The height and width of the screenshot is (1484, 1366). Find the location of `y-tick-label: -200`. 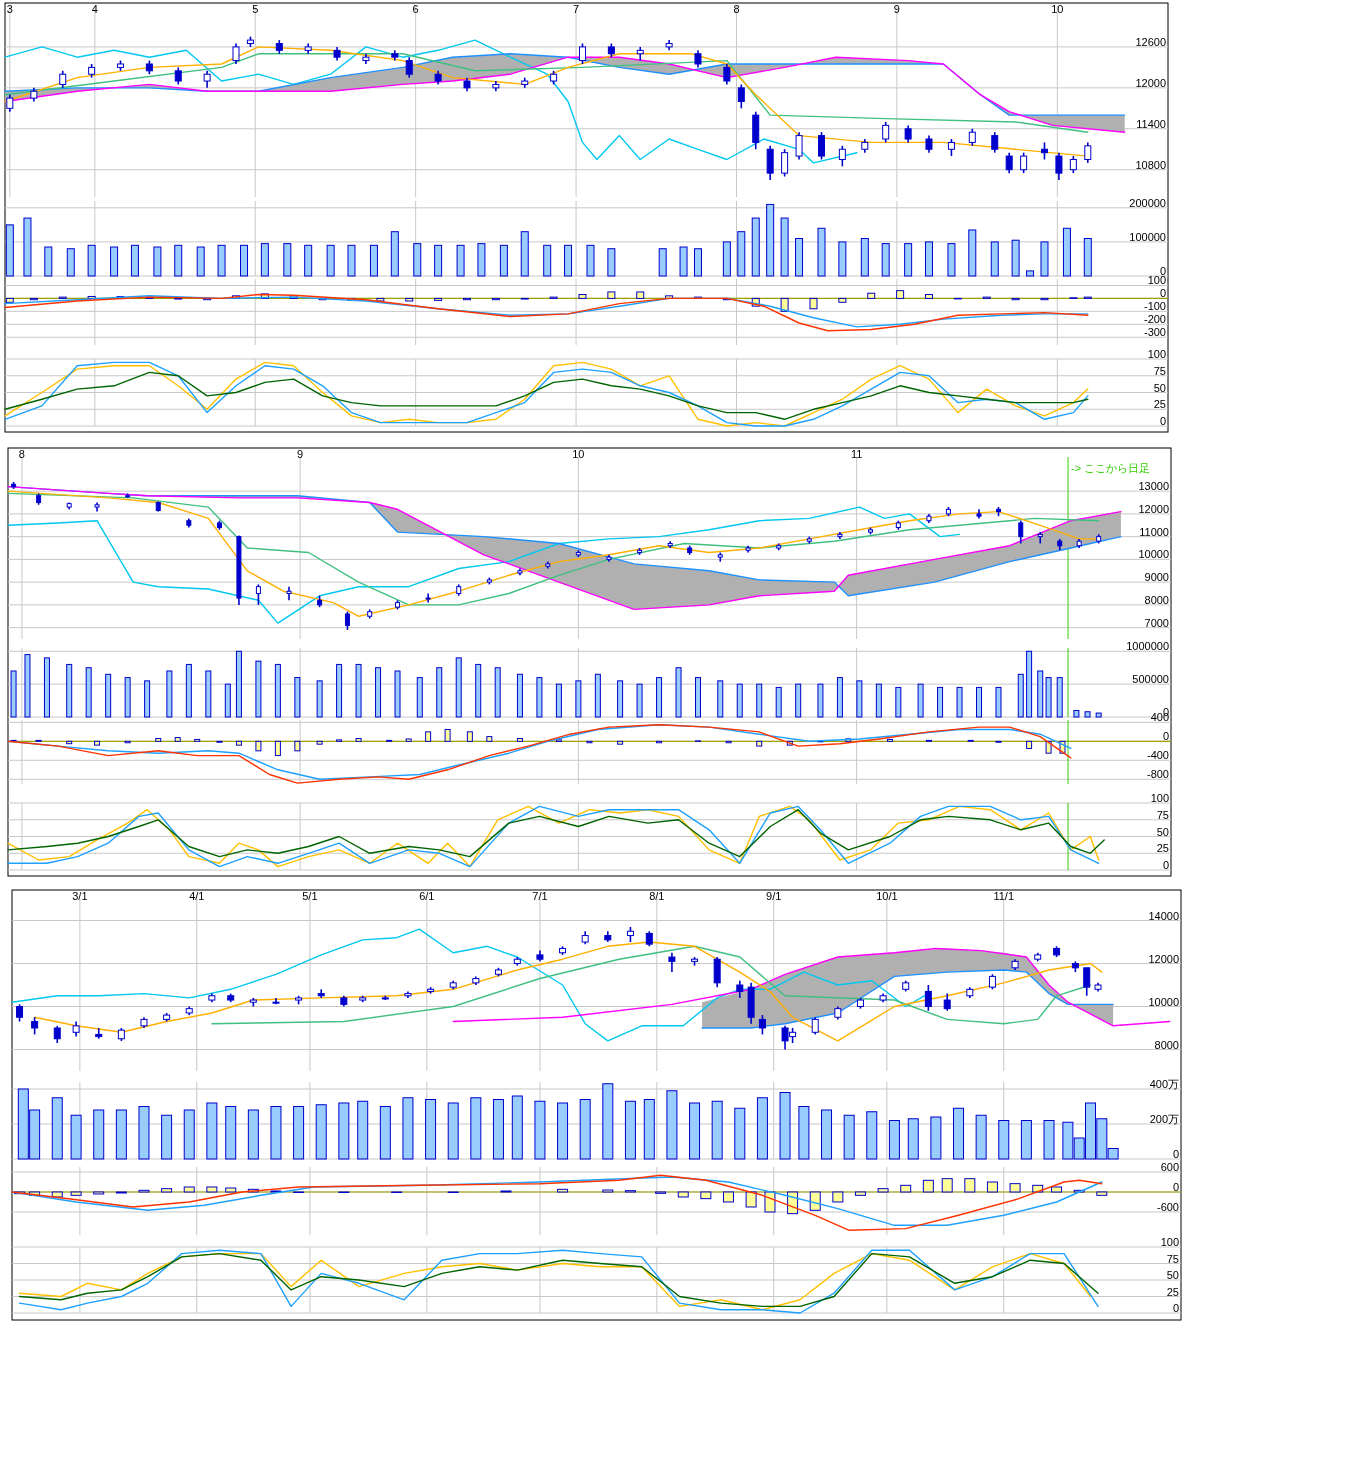

y-tick-label: -200 is located at coordinates (1154, 319).